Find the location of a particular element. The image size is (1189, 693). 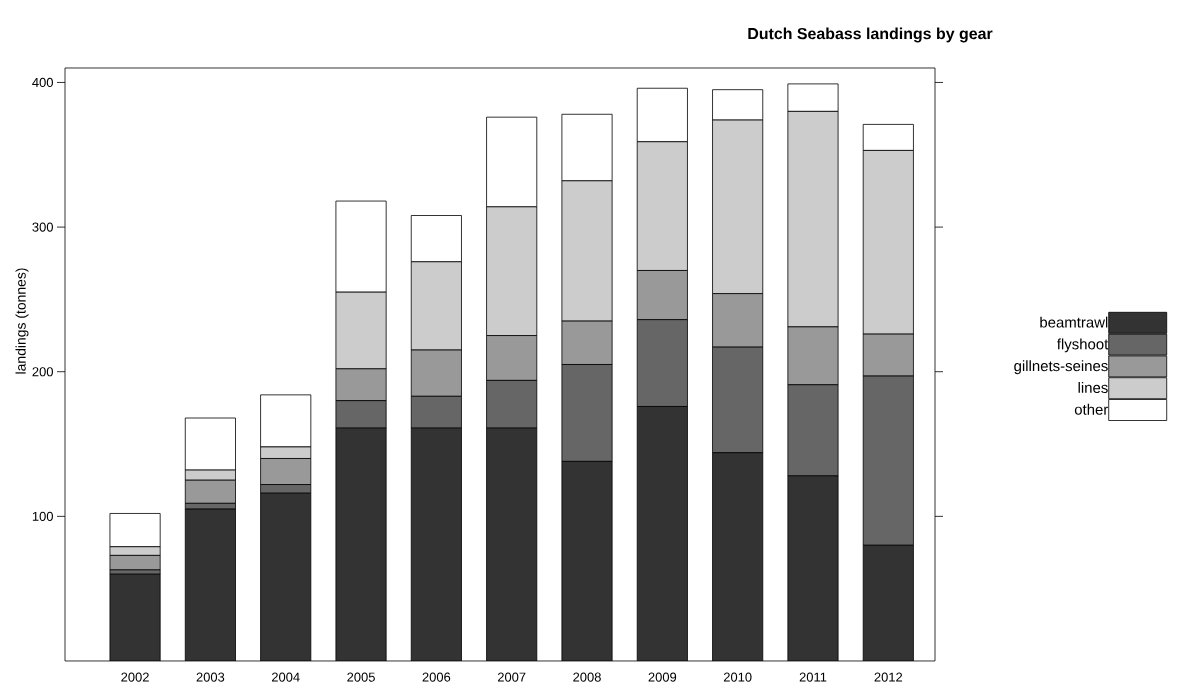

y-tick-label: 400 is located at coordinates (42, 82).